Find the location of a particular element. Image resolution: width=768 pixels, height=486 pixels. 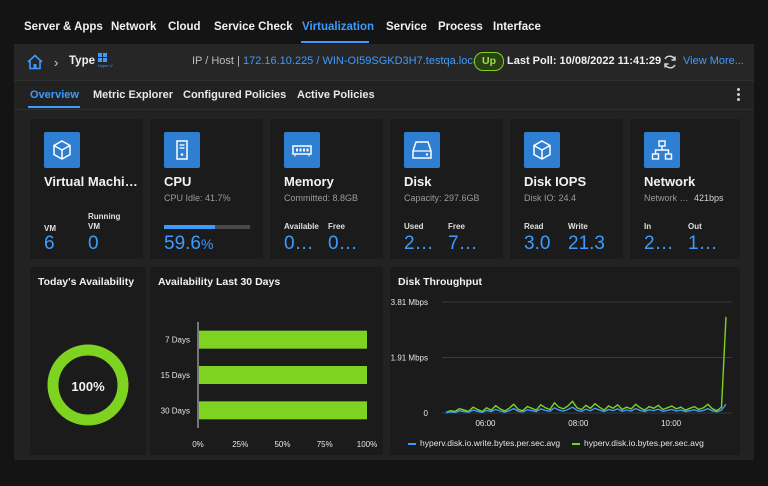

category-label: 15 Days is located at coordinates (175, 375).